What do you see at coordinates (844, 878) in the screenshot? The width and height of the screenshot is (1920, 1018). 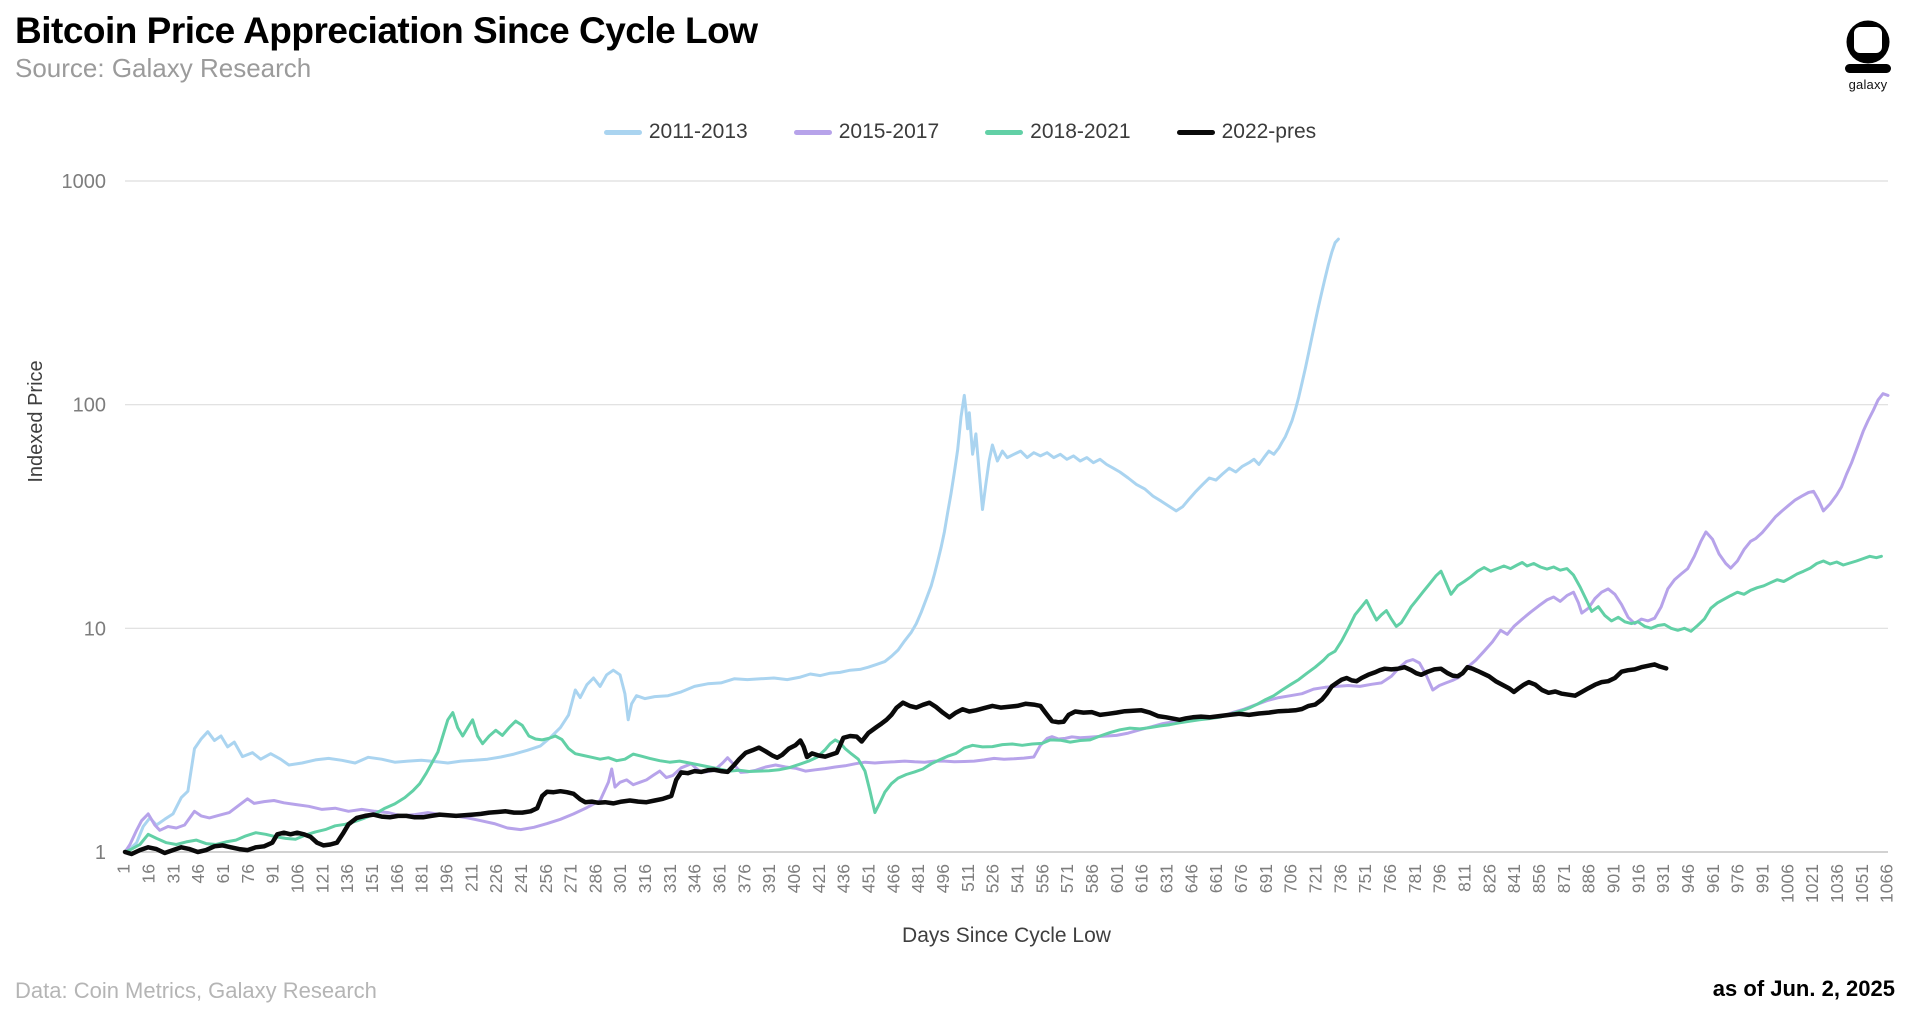 I see `x-tick-label: 436` at bounding box center [844, 878].